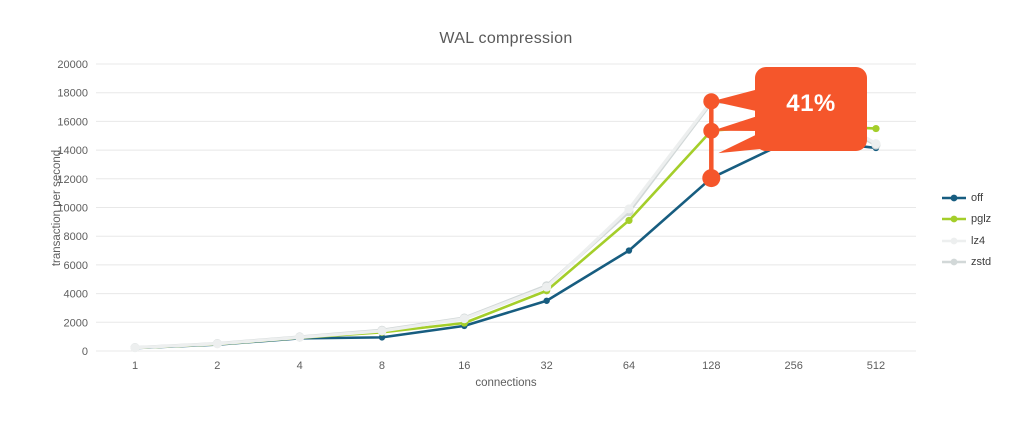 This screenshot has height=421, width=1024. I want to click on x-tick-label: 16, so click(464, 366).